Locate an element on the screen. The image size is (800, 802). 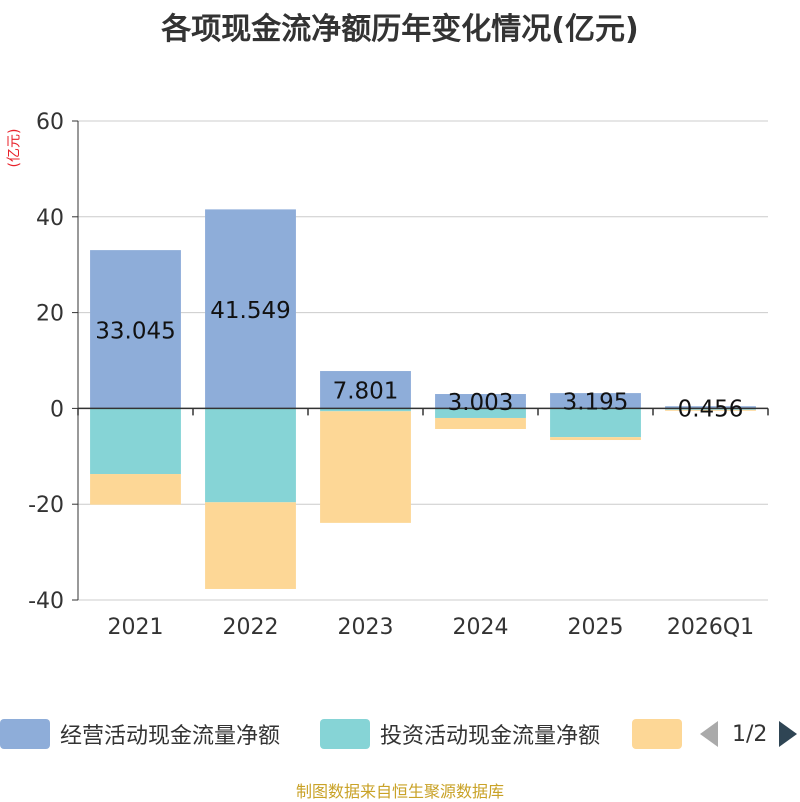
bar-series0-2023 is located at coordinates (365, 390).